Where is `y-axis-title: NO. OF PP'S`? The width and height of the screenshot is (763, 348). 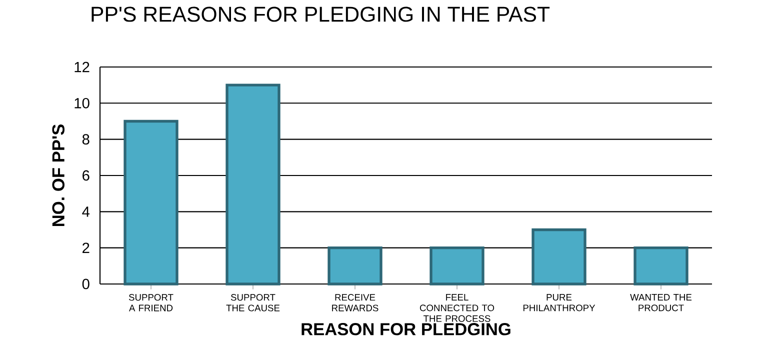 y-axis-title: NO. OF PP'S is located at coordinates (58, 175).